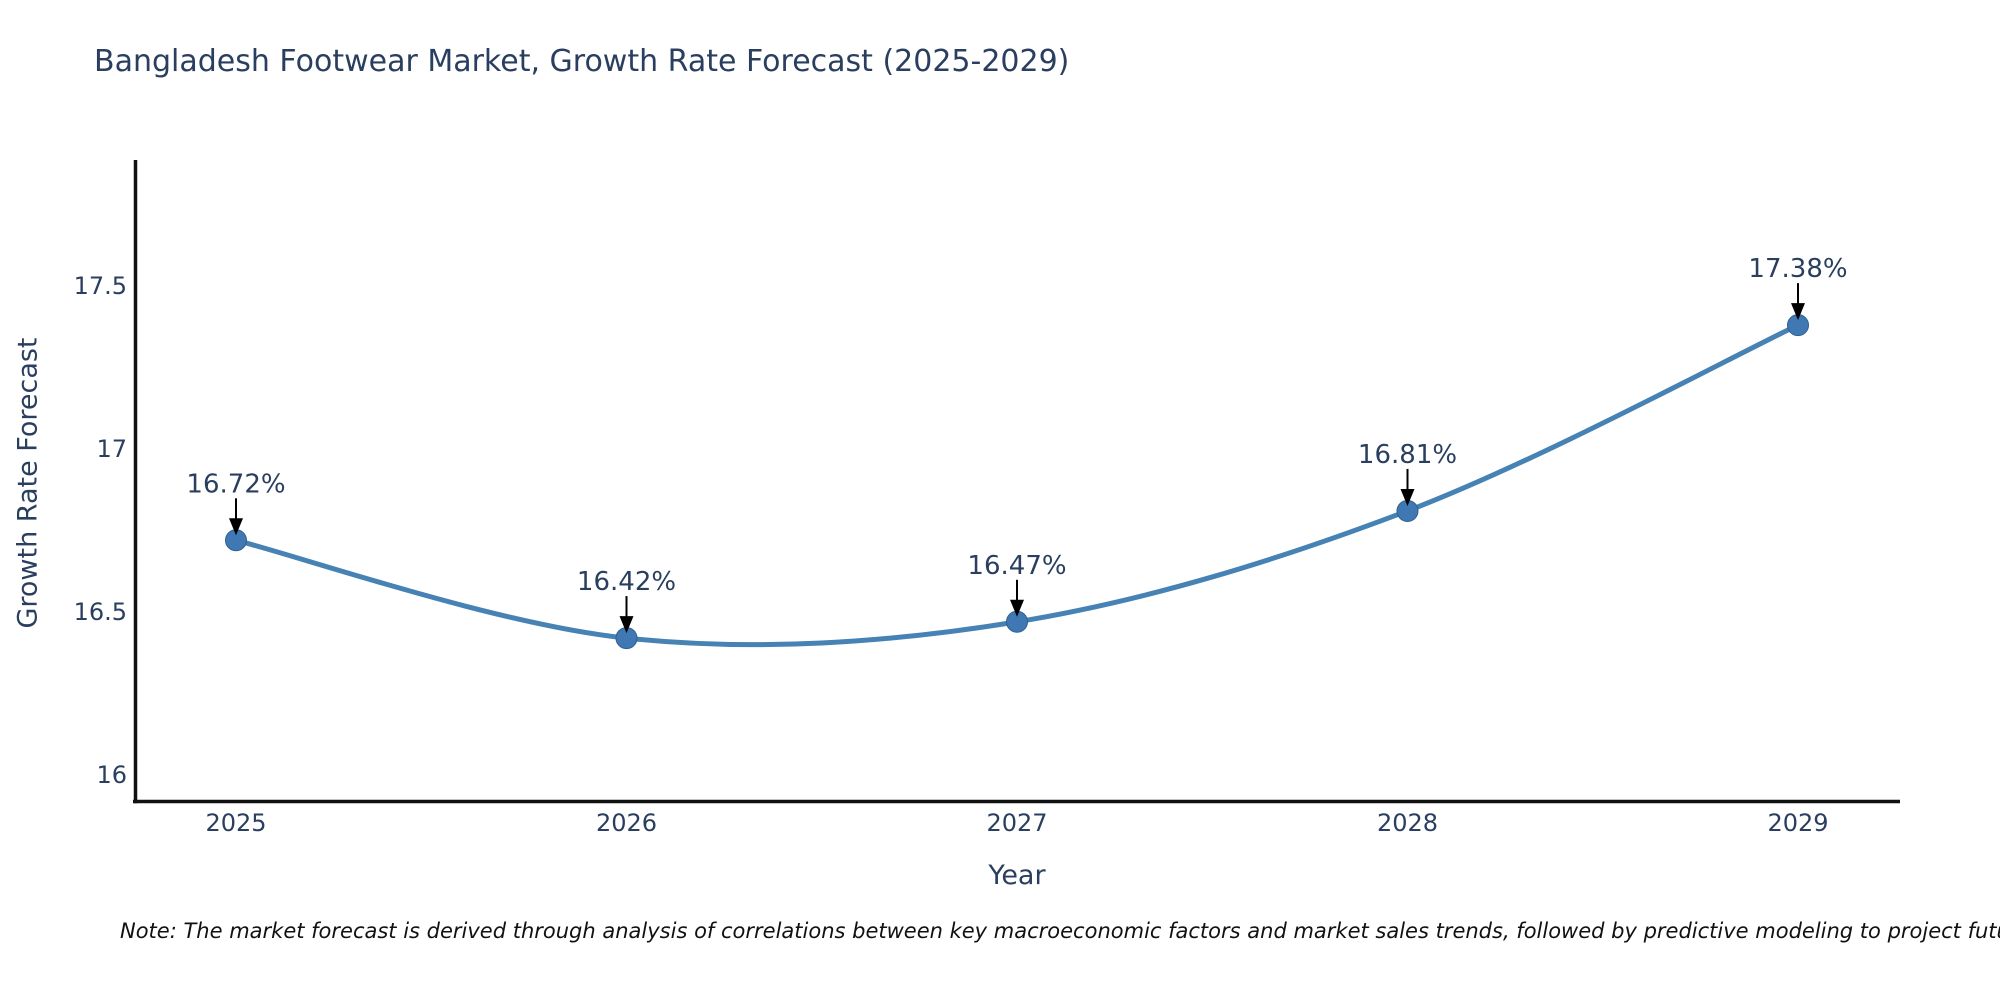  I want to click on annotation-label: 16.72%, so click(235, 484).